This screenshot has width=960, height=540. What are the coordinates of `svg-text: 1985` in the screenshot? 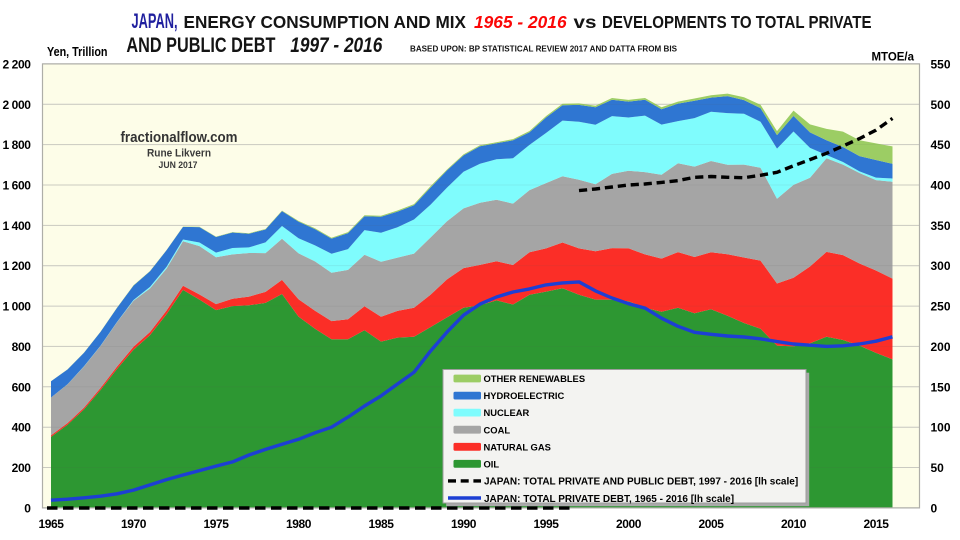 It's located at (381, 524).